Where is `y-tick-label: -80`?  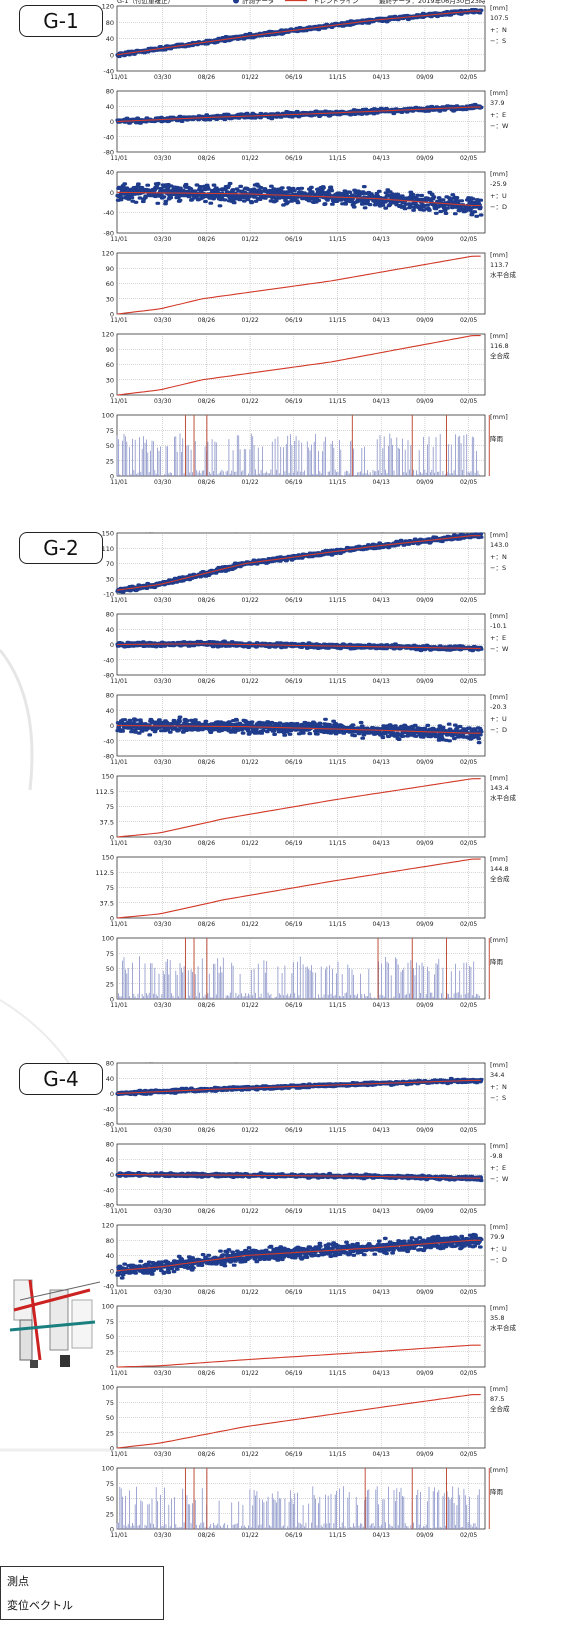
y-tick-label: -80 is located at coordinates (108, 153).